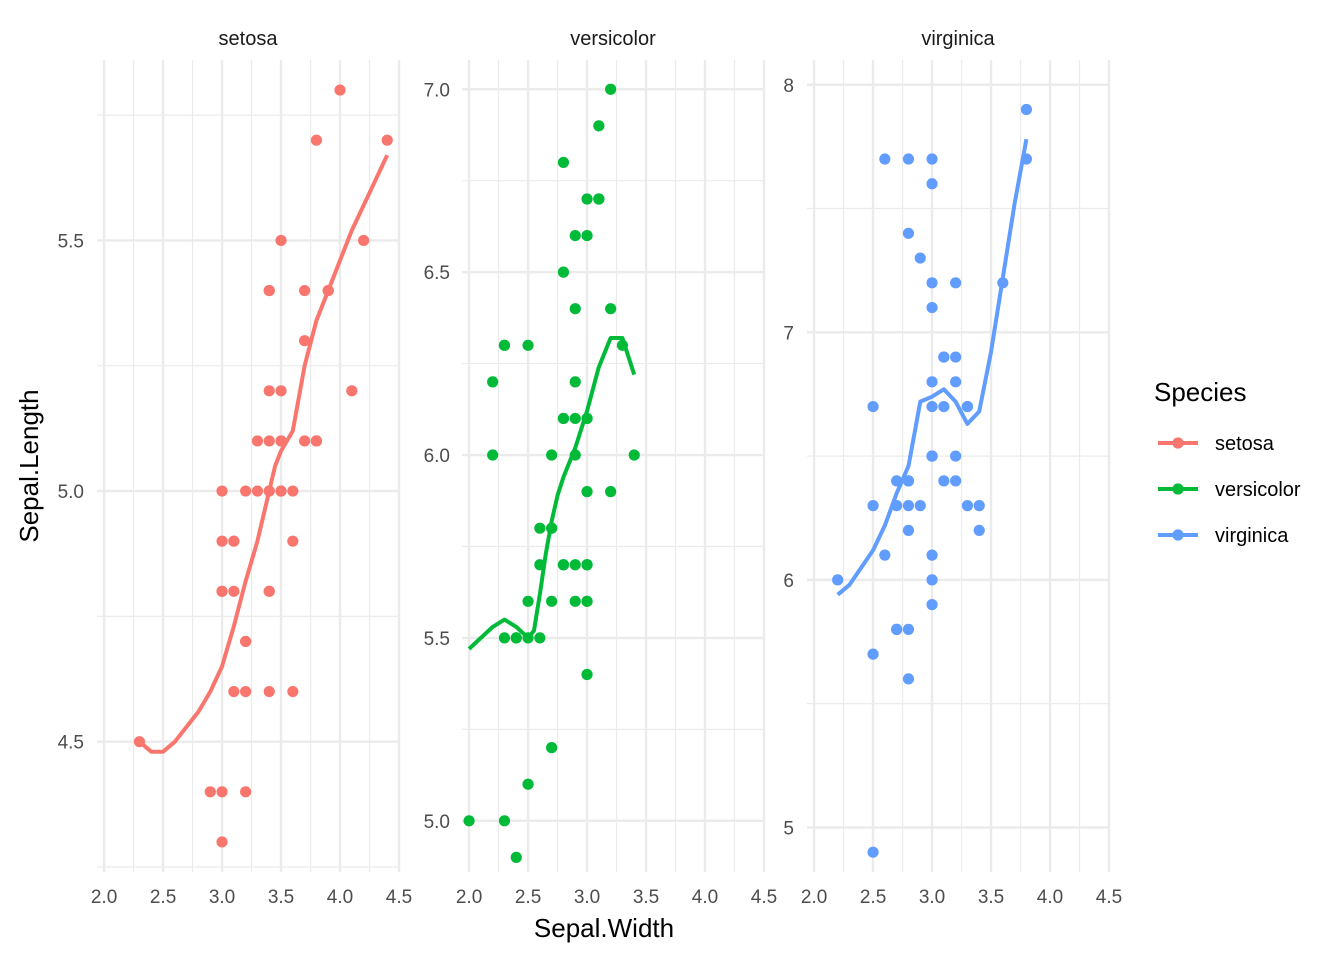 The width and height of the screenshot is (1344, 960). I want to click on legend-label: versicolor, so click(1258, 490).